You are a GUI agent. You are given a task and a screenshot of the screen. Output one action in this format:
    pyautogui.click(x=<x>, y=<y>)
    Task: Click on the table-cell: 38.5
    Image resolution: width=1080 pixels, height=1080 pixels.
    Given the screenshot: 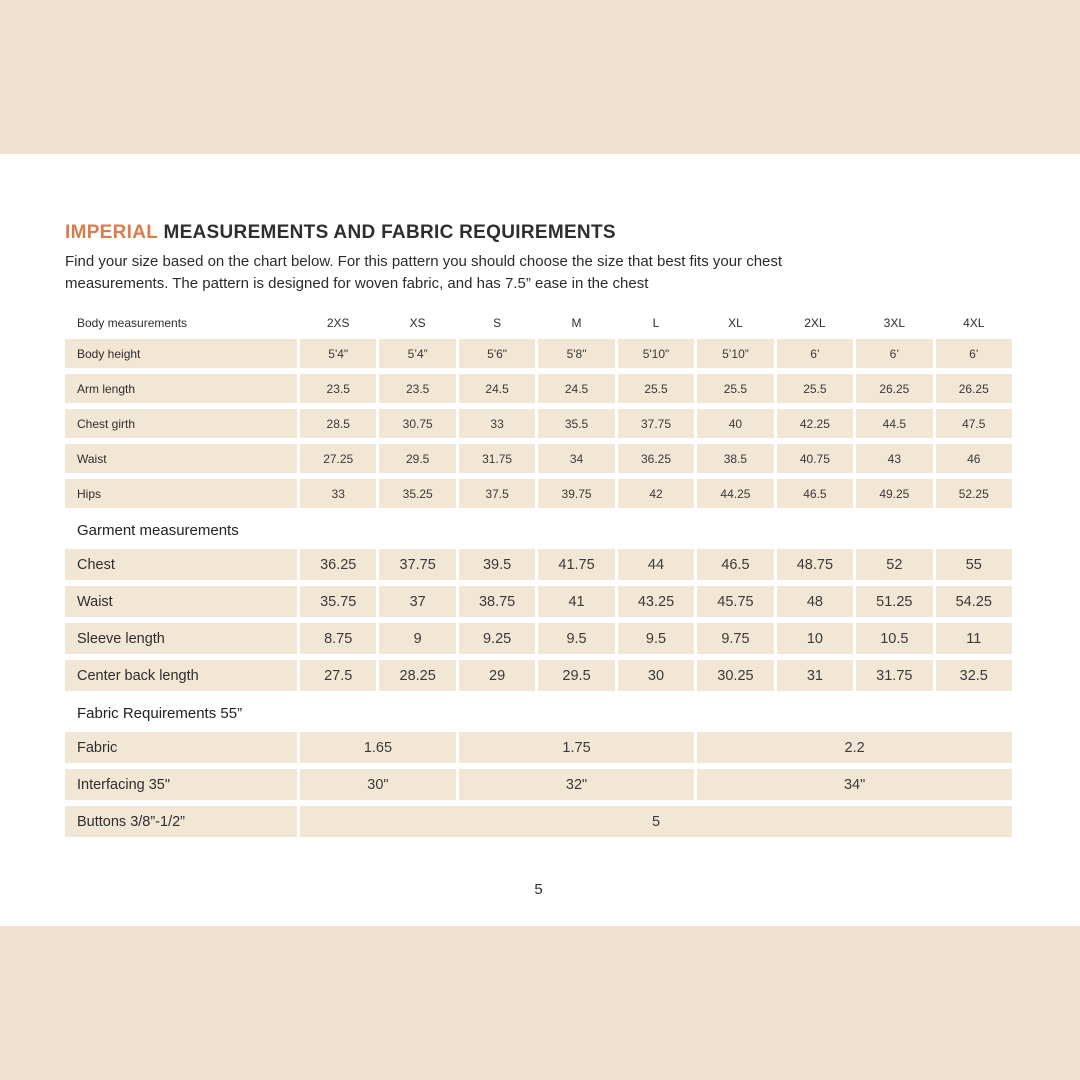 What is the action you would take?
    pyautogui.click(x=735, y=458)
    